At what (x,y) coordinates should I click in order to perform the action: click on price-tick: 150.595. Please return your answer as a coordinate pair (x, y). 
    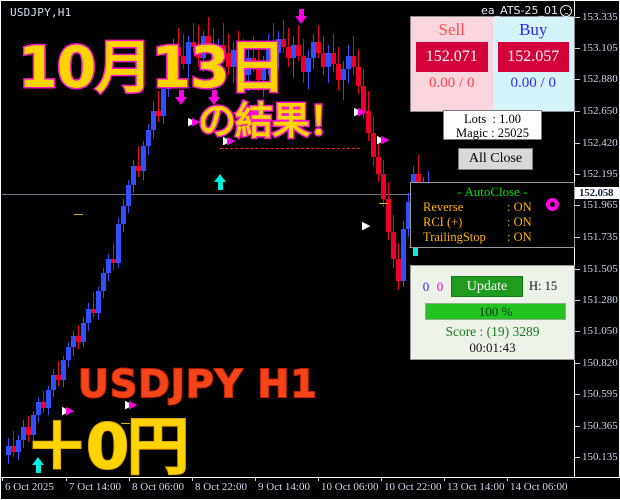
    Looking at the image, I should click on (597, 394).